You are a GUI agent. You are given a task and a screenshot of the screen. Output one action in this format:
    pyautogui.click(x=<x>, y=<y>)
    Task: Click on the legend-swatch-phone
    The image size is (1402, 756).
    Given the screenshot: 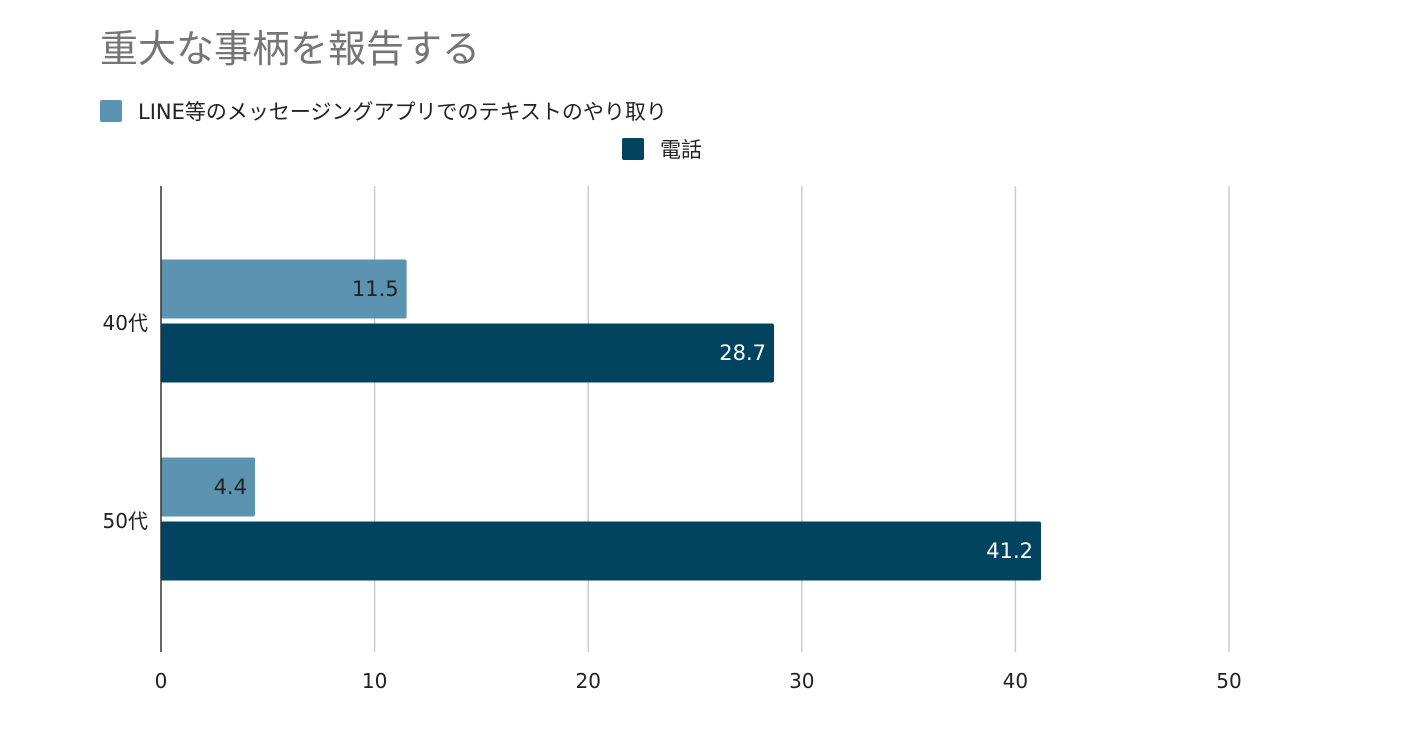 What is the action you would take?
    pyautogui.click(x=633, y=149)
    